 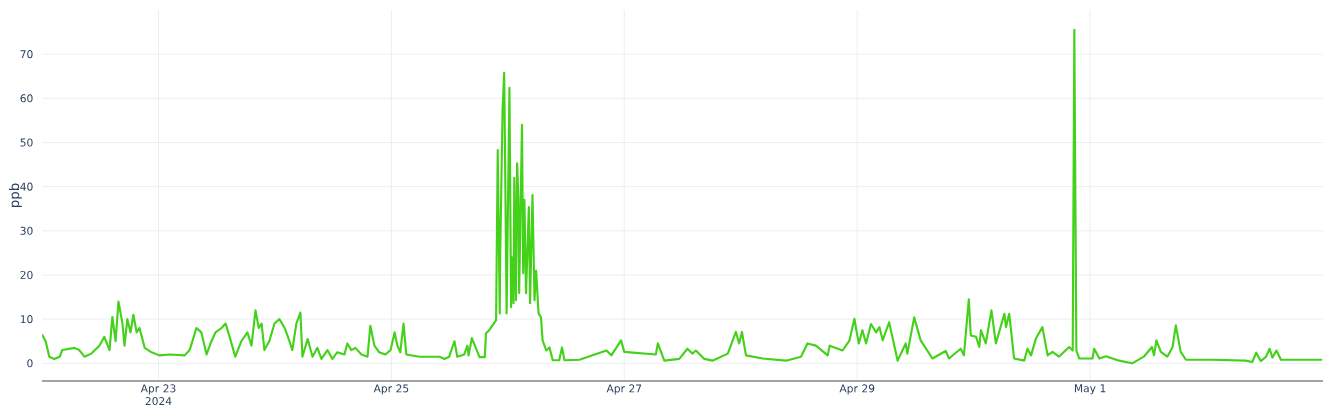 I want to click on y-tick-label: 40, so click(x=26, y=186).